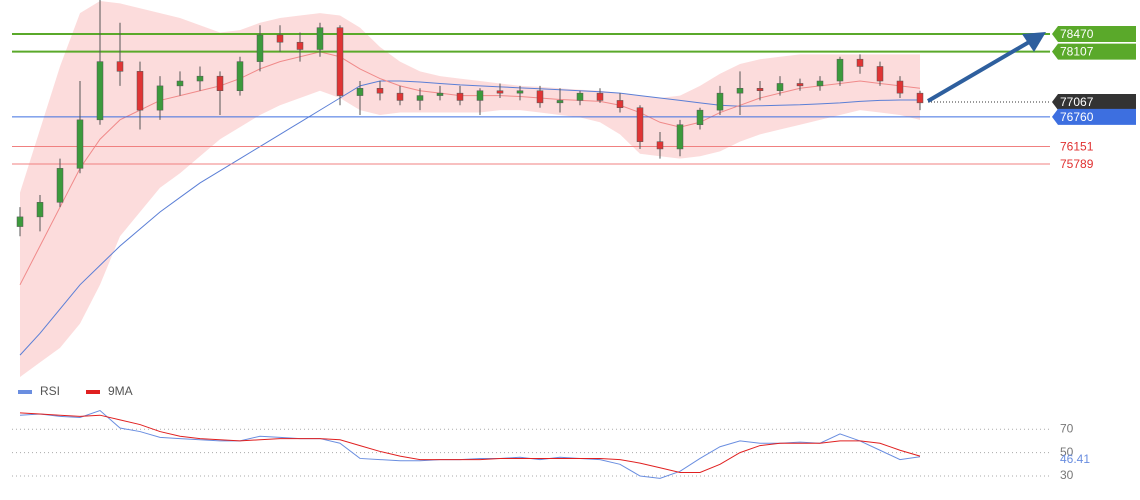 The width and height of the screenshot is (1140, 500). What do you see at coordinates (1075, 459) in the screenshot?
I see `rsi-value-label: 46.41` at bounding box center [1075, 459].